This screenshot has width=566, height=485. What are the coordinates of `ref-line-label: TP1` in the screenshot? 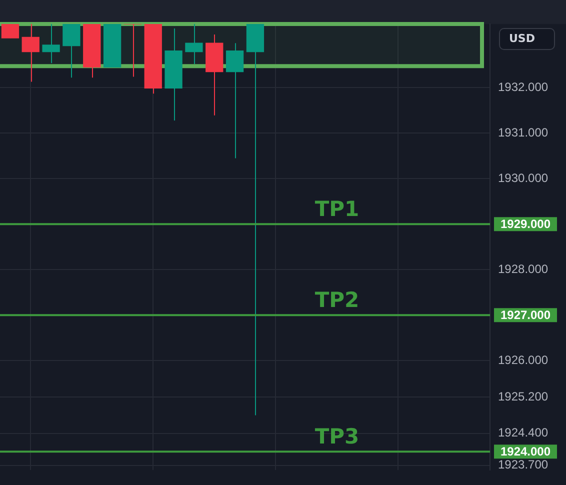 It's located at (337, 209).